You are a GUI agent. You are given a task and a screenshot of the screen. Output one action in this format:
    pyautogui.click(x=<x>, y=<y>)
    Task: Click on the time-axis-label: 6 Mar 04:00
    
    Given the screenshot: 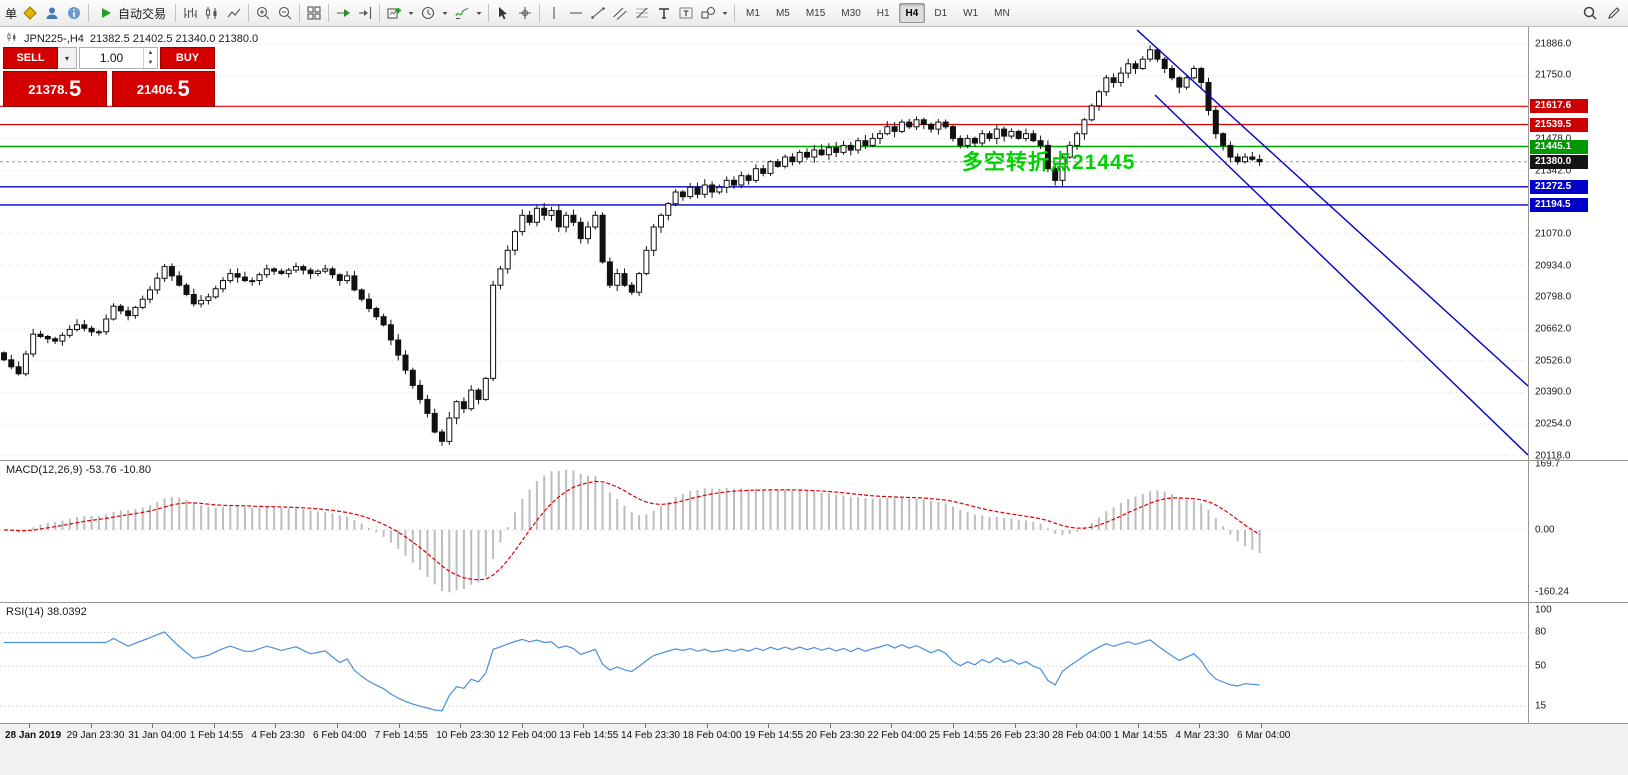 What is the action you would take?
    pyautogui.click(x=1264, y=735)
    